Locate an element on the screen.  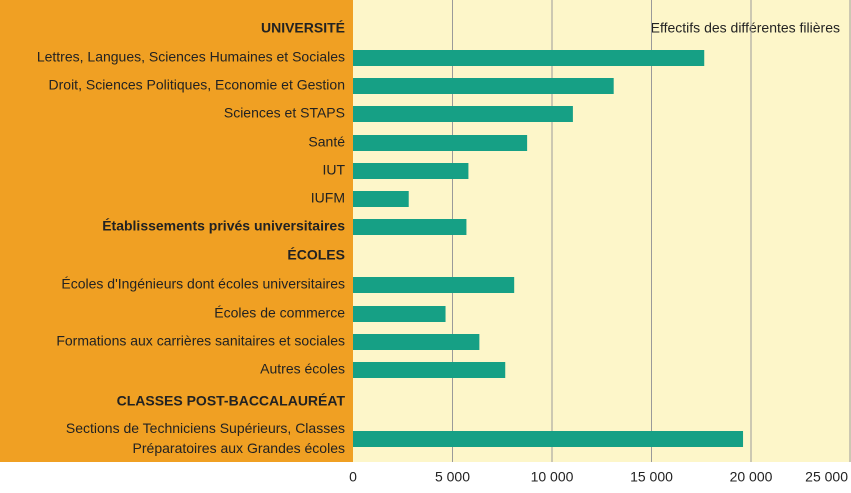
category-header: ÉCOLES is located at coordinates (316, 255).